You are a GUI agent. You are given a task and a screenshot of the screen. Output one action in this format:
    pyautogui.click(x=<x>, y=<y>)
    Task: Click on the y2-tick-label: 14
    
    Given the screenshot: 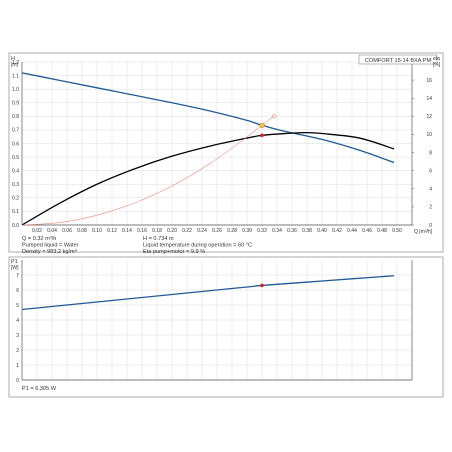 What is the action you would take?
    pyautogui.click(x=429, y=99)
    